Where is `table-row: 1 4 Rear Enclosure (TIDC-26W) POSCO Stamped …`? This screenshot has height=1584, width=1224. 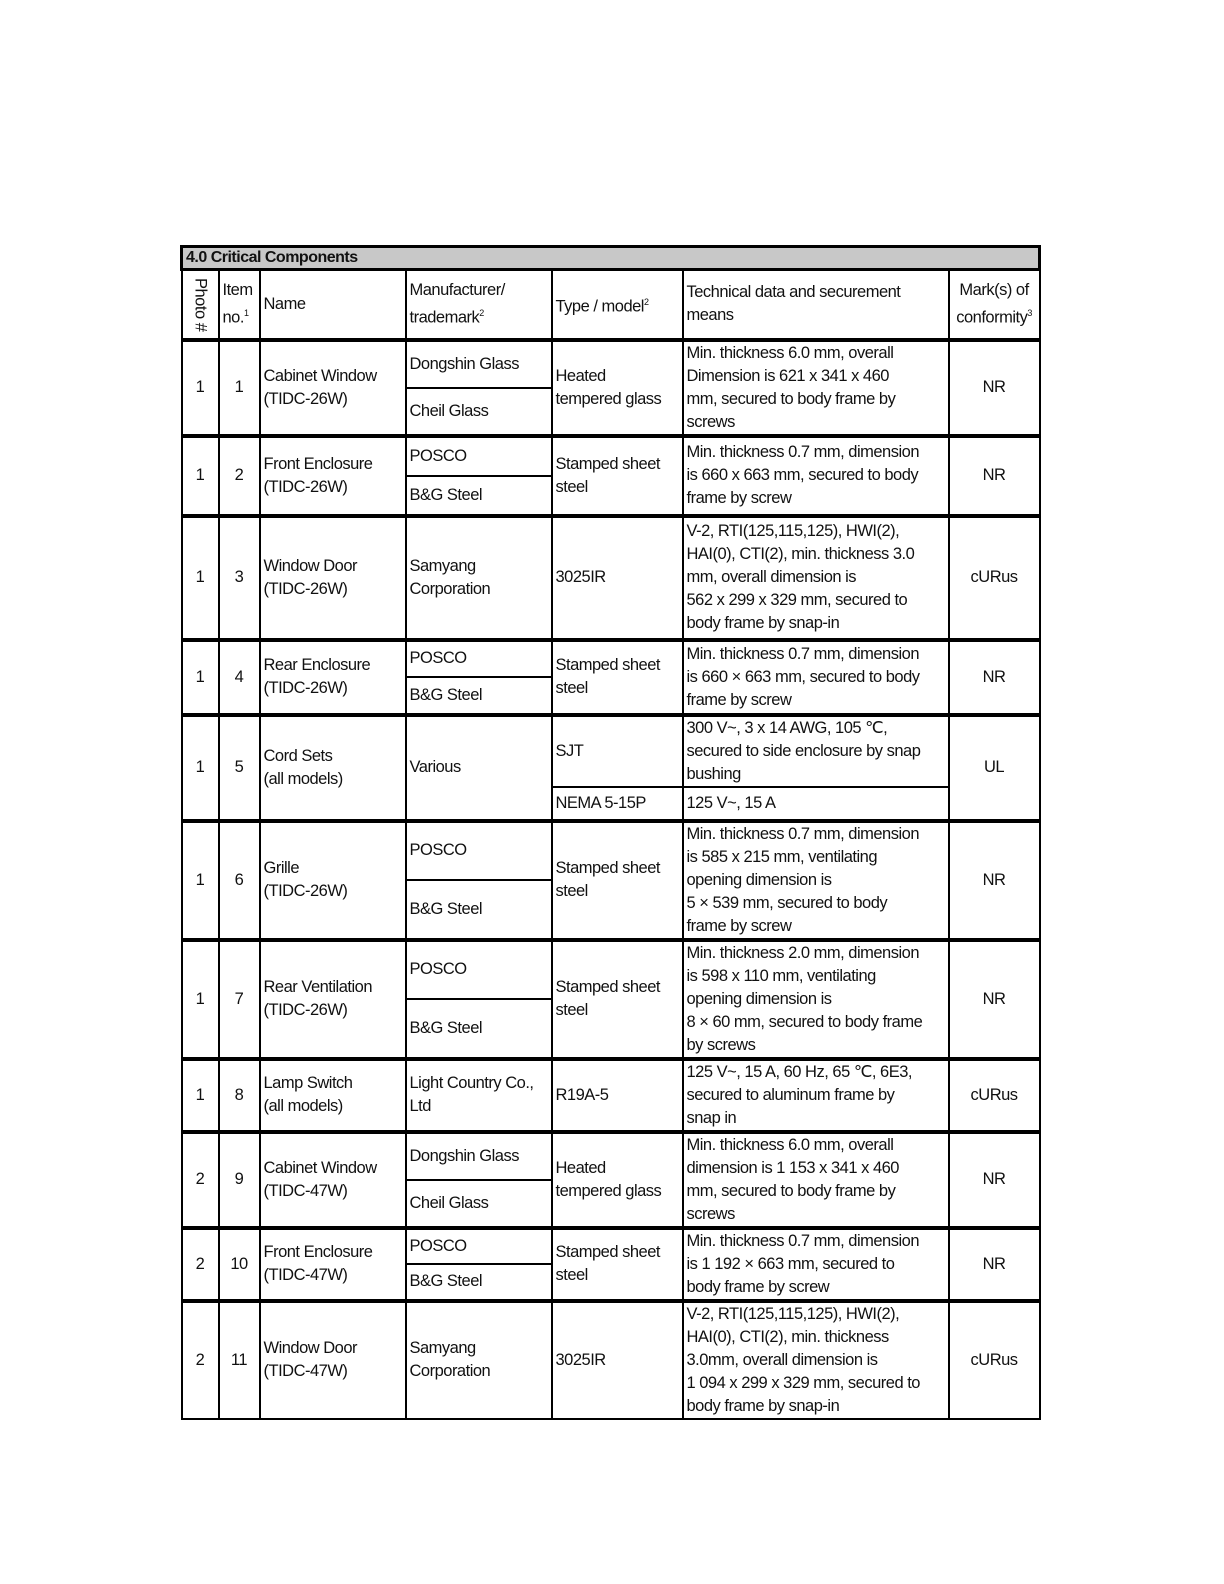
table-row: 1 4 Rear Enclosure (TIDC-26W) POSCO Stamped … is located at coordinates (610, 676).